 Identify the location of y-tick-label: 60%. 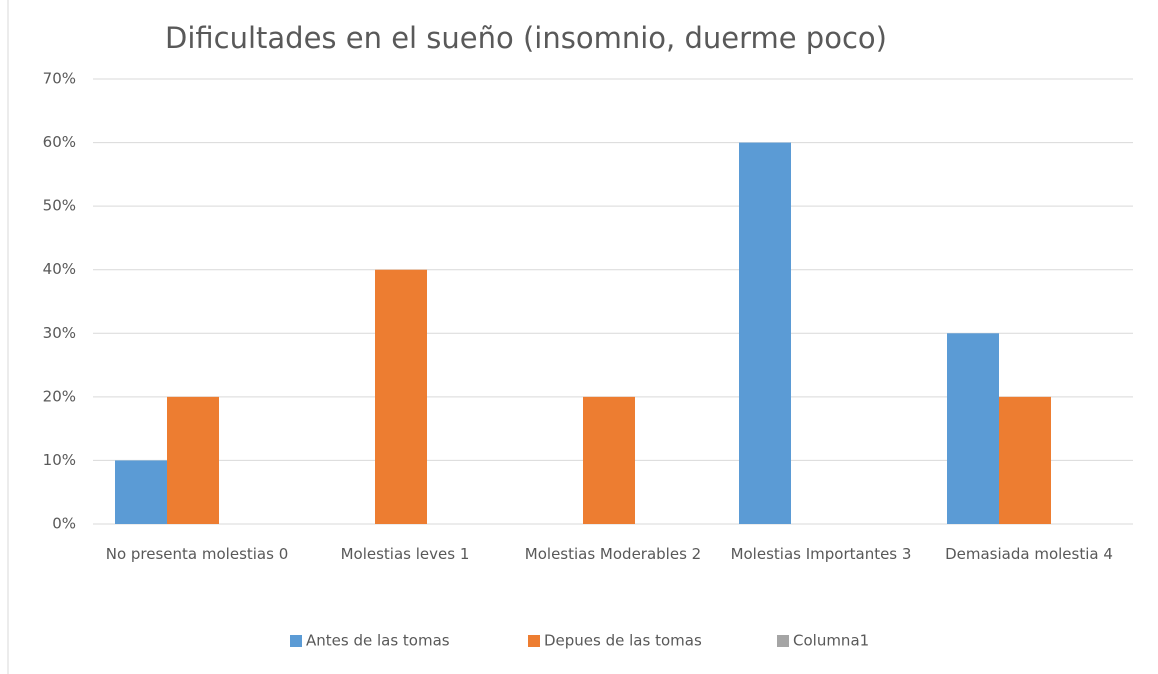
(59, 142).